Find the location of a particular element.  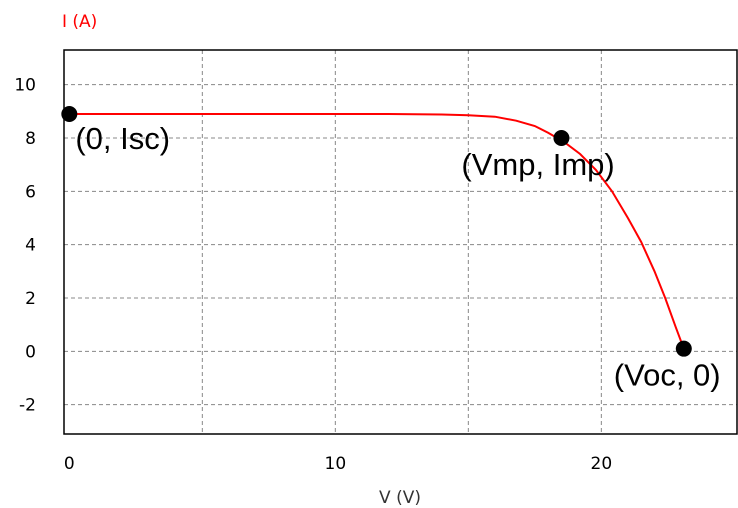

y-tick-label: 4 is located at coordinates (30, 246).